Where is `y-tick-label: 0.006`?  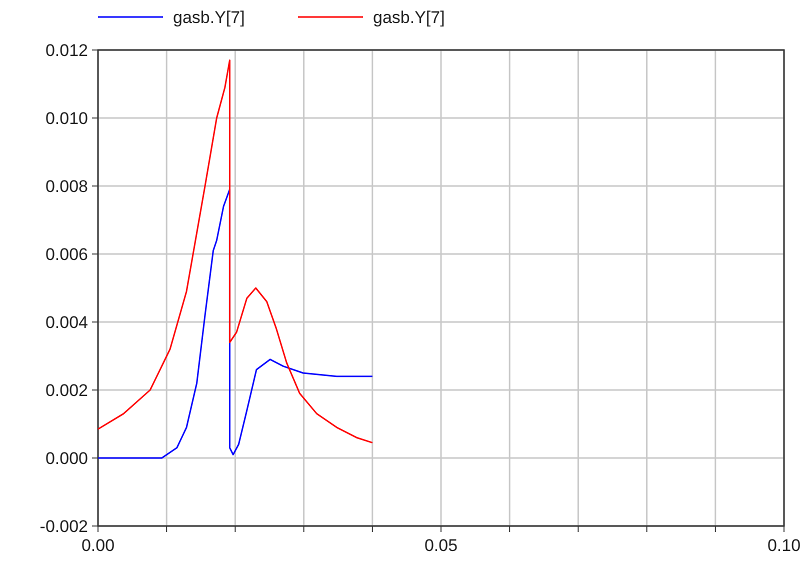 y-tick-label: 0.006 is located at coordinates (66, 254).